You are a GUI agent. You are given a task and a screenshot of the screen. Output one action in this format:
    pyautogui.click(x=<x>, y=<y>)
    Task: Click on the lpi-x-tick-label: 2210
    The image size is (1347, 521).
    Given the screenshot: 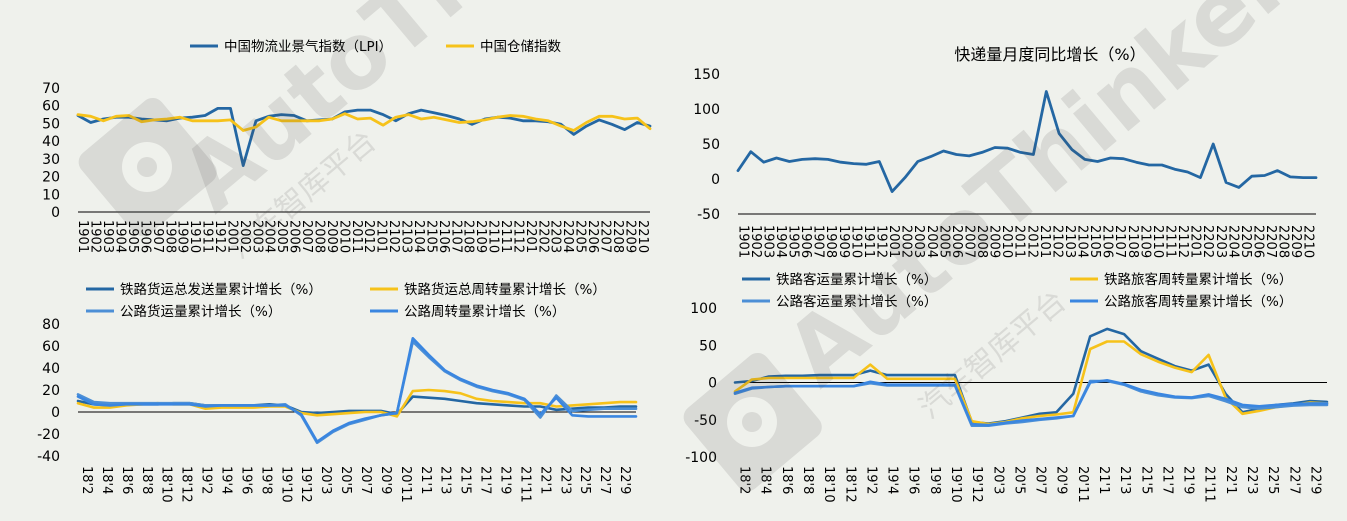 What is the action you would take?
    pyautogui.click(x=642, y=236)
    